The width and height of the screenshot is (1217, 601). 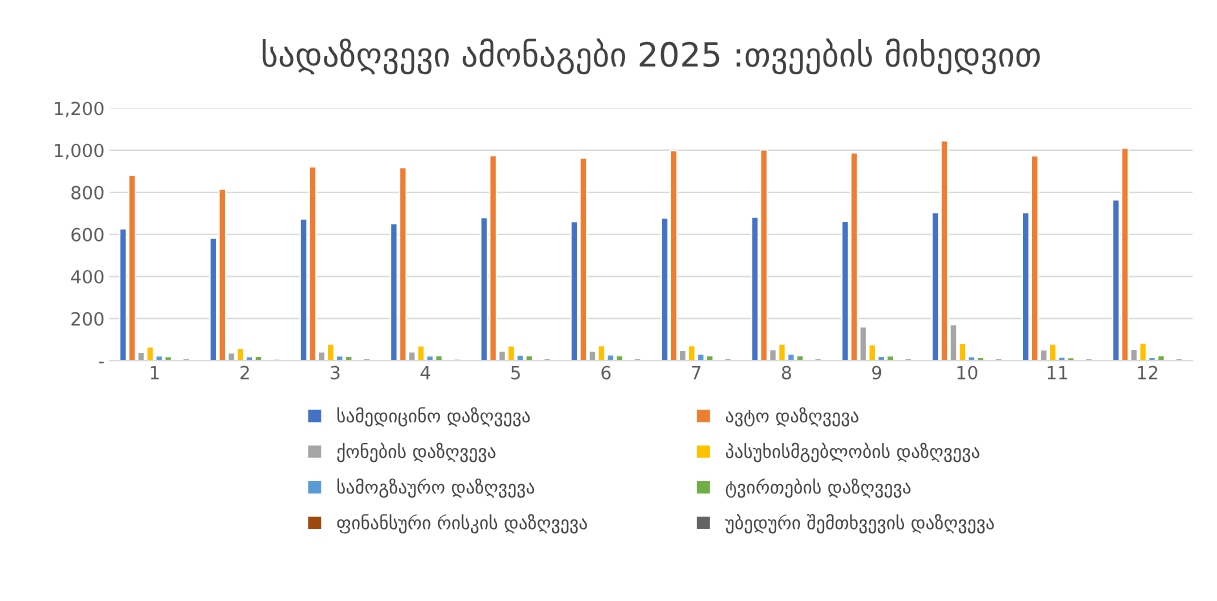 What do you see at coordinates (818, 488) in the screenshot?
I see `legend-label: ტვირთების დაზღვევა` at bounding box center [818, 488].